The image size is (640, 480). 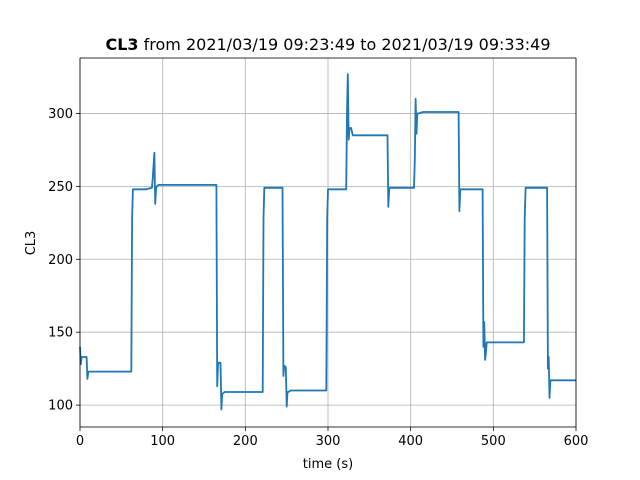 What do you see at coordinates (245, 441) in the screenshot?
I see `x-tick-label: 200` at bounding box center [245, 441].